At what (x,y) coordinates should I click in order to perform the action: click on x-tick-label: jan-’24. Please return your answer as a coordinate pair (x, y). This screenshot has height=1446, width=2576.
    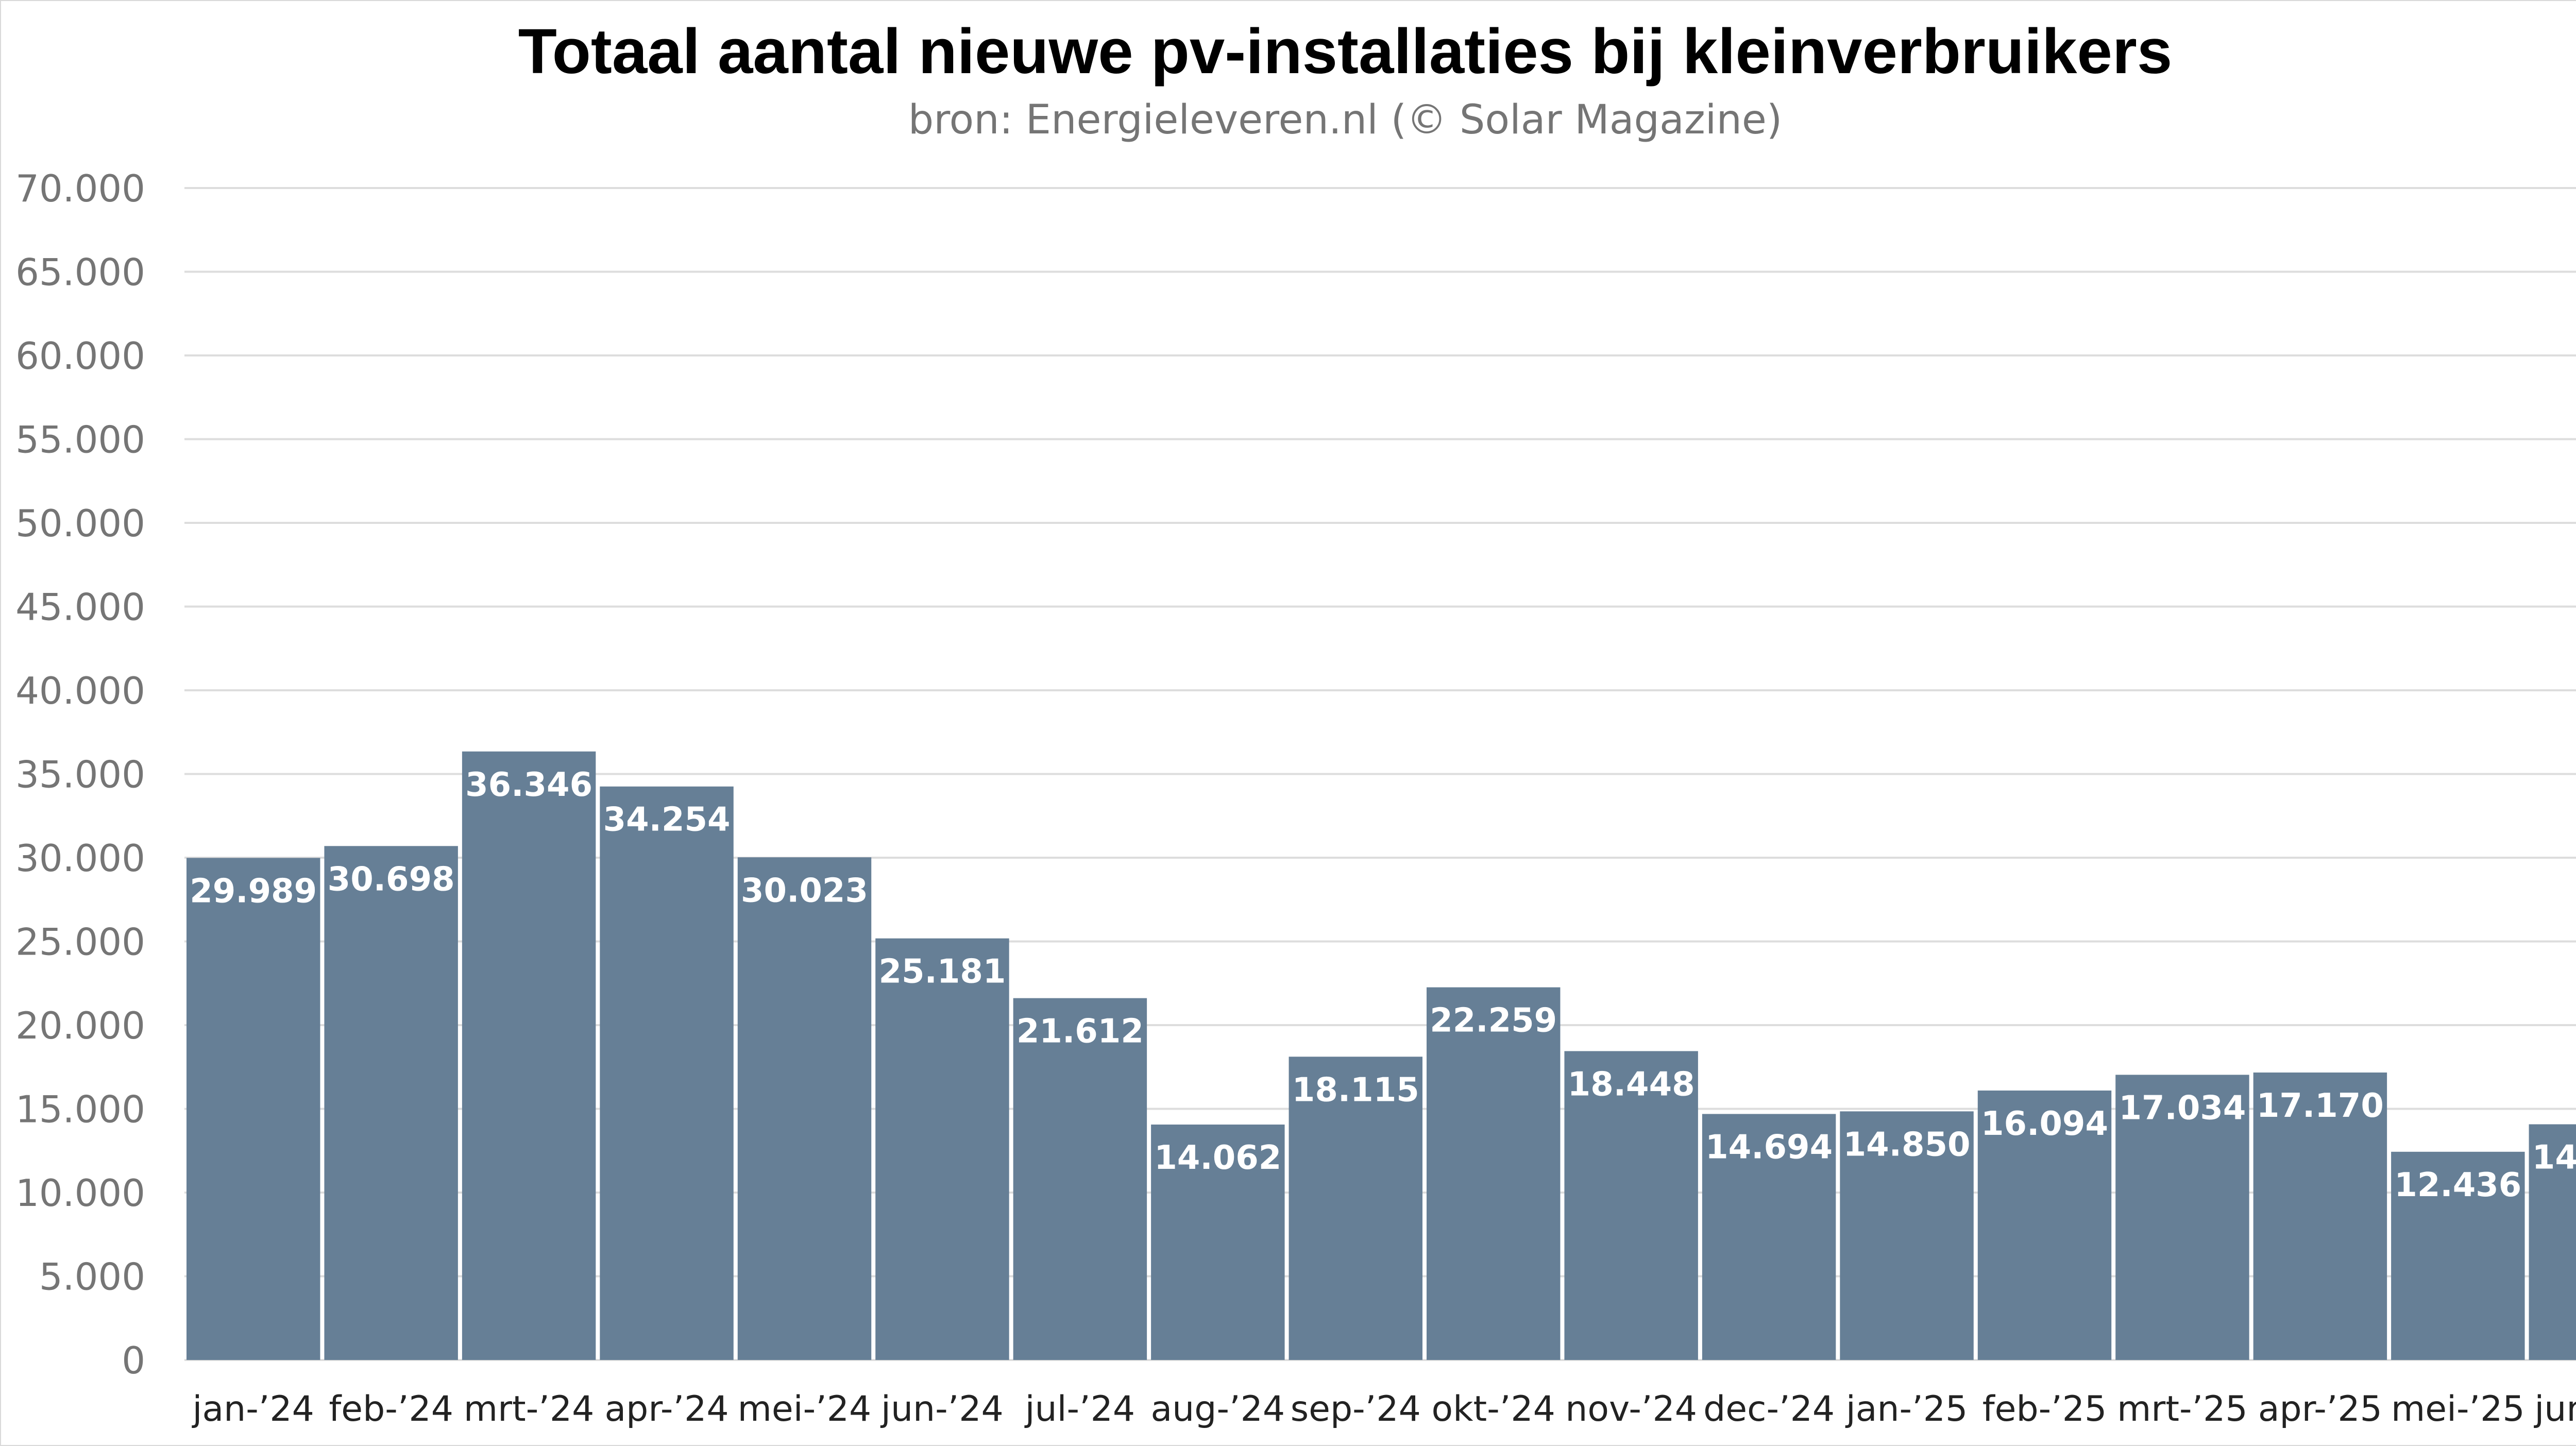
    Looking at the image, I should click on (253, 1410).